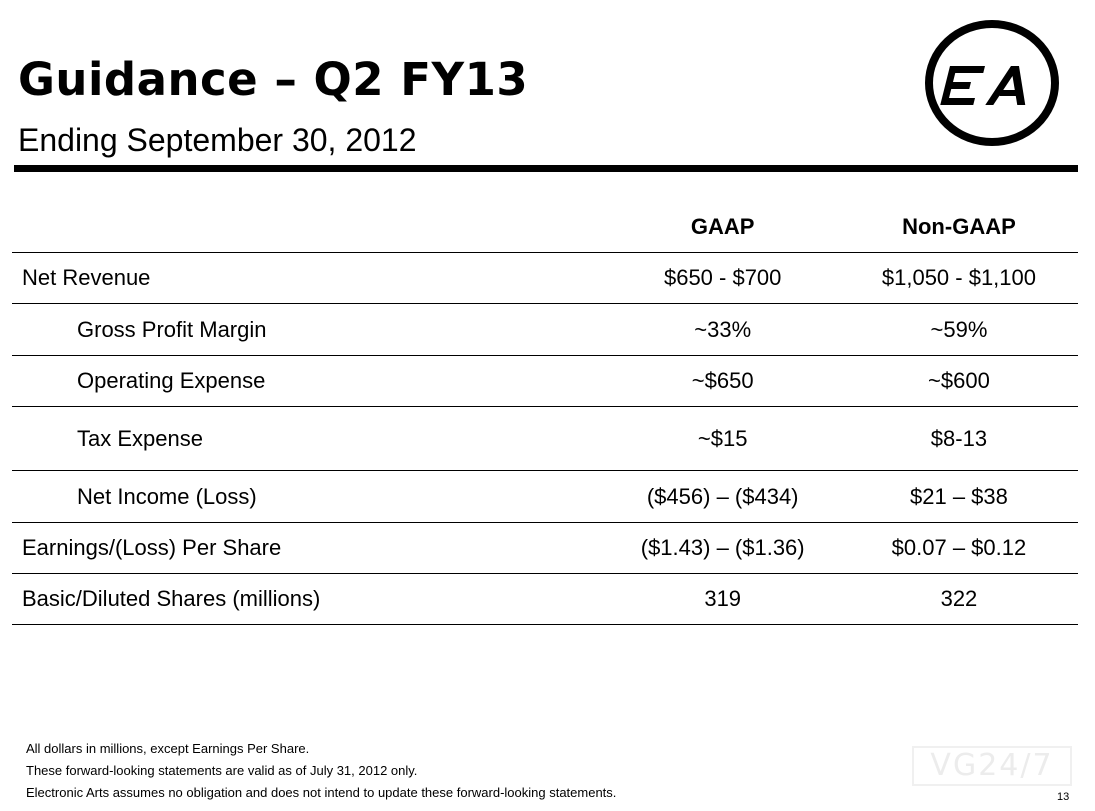 Image resolution: width=1095 pixels, height=811 pixels. Describe the element at coordinates (722, 438) in the screenshot. I see `gaap-value: ~$15` at that location.